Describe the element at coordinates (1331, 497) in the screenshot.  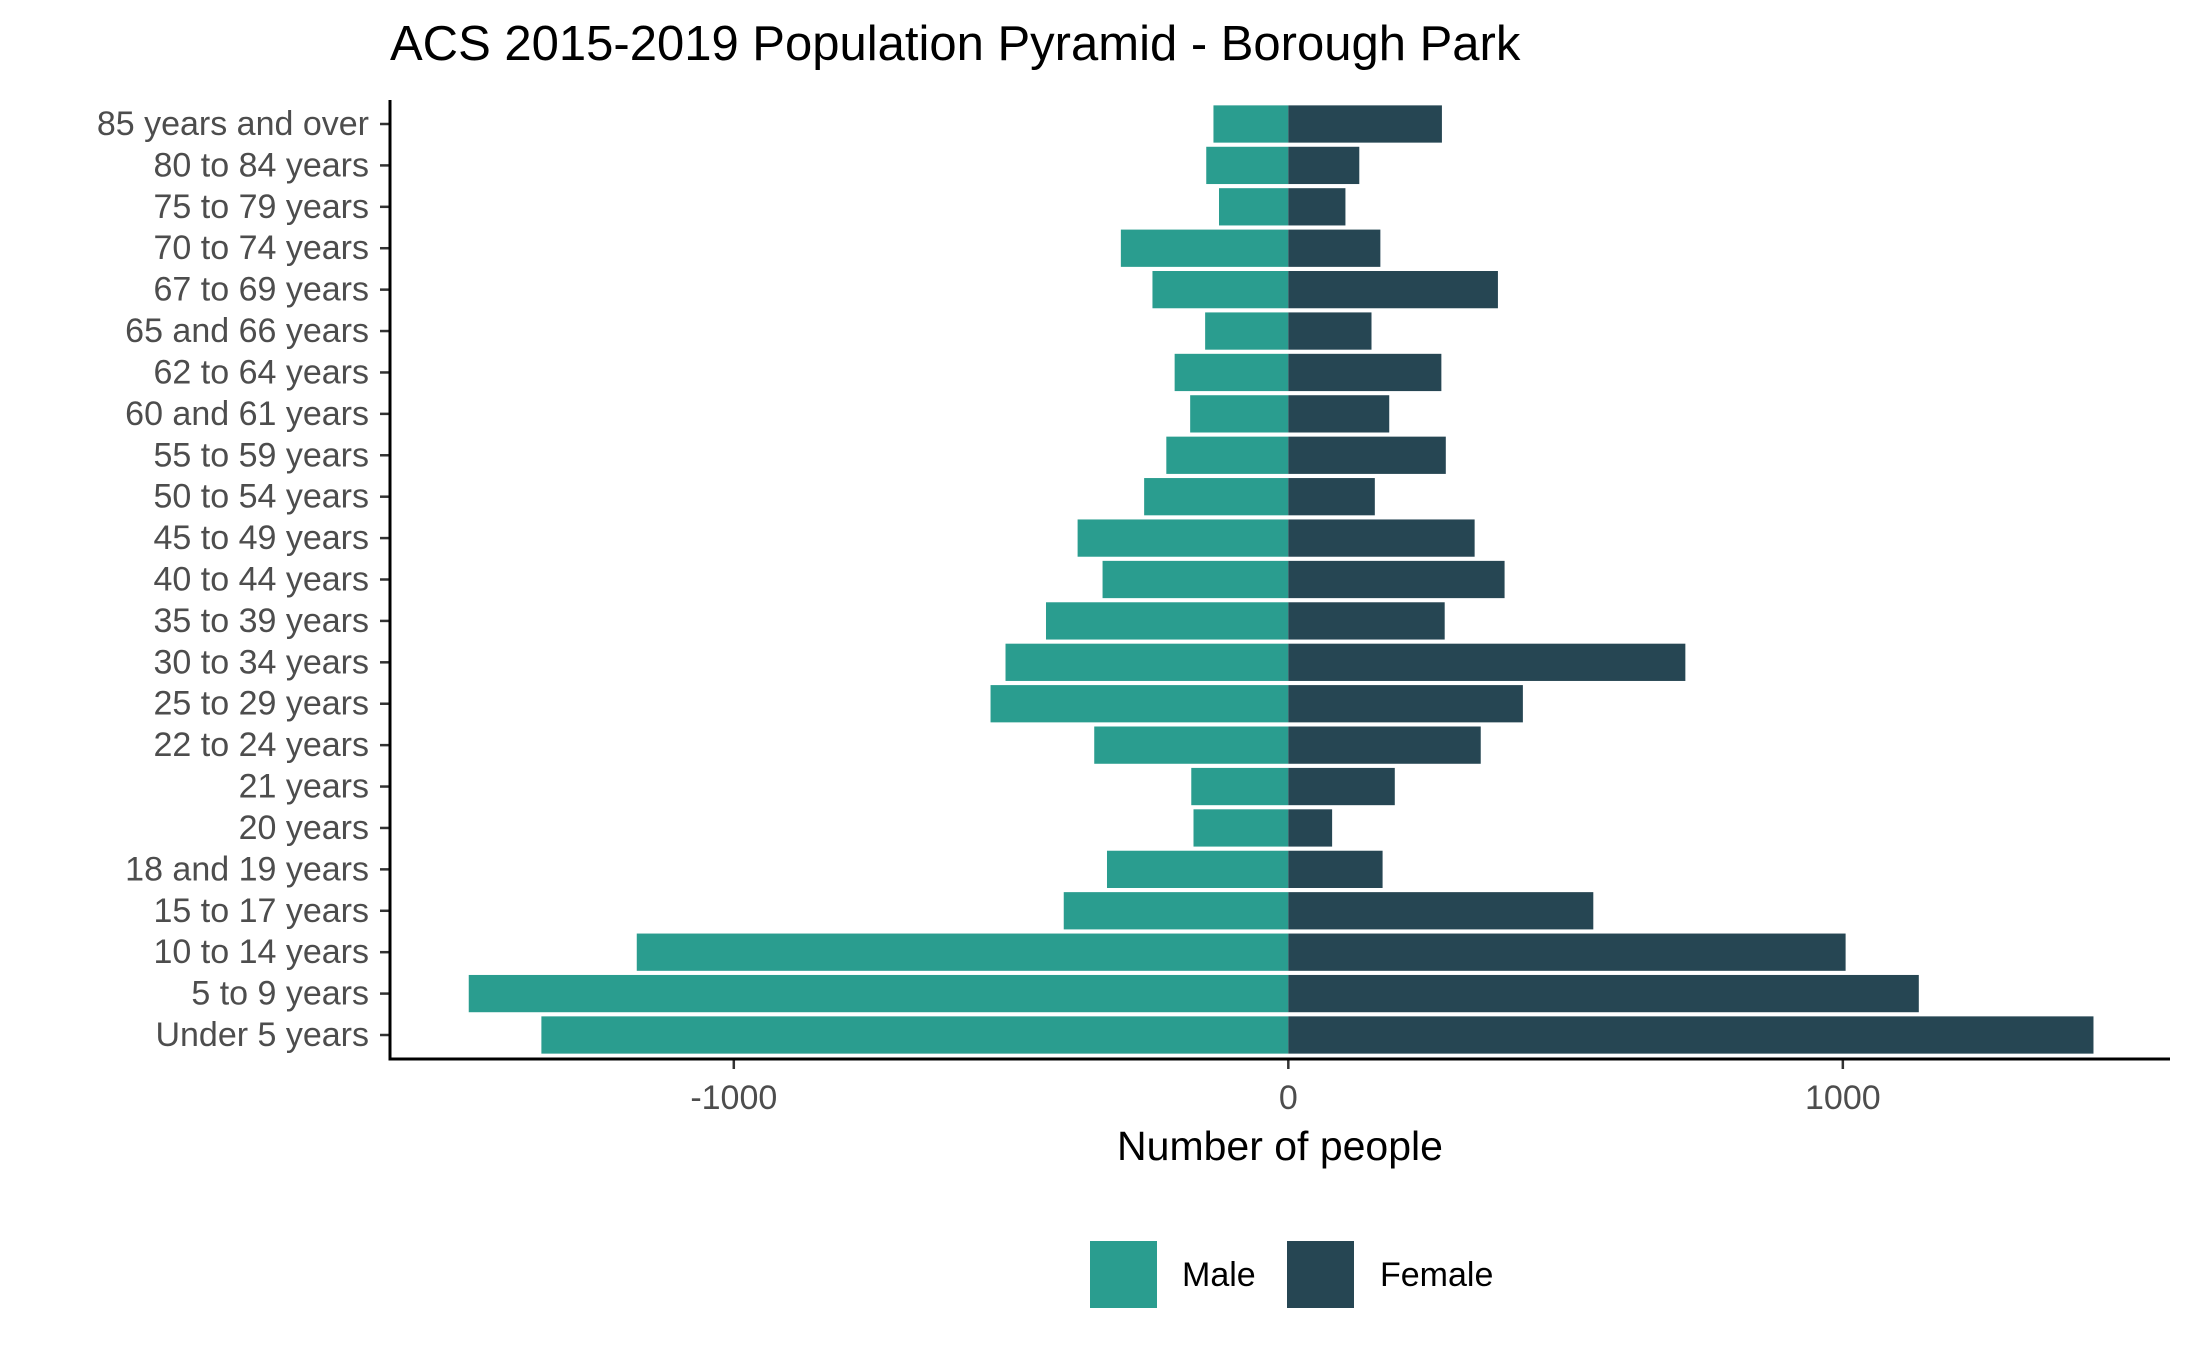
I see `bar-female-50-to-54-years` at that location.